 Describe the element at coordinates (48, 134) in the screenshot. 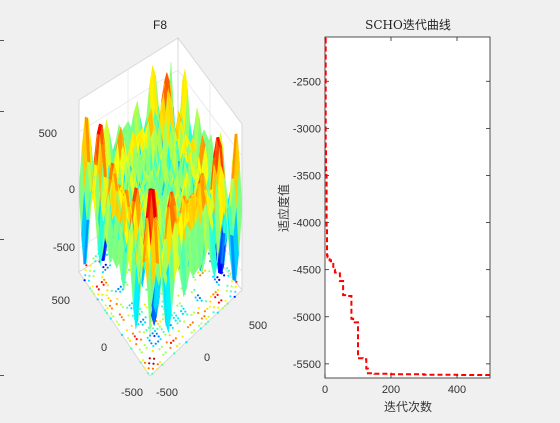

I see `z-tick-label: 500` at that location.